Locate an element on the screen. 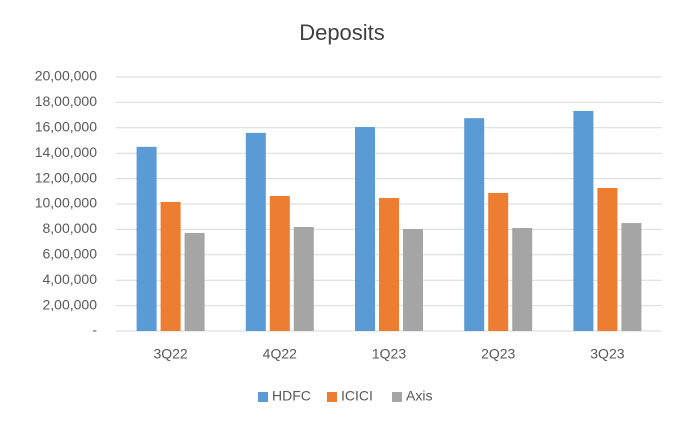 The image size is (684, 427). chart-title: Deposits is located at coordinates (342, 32).